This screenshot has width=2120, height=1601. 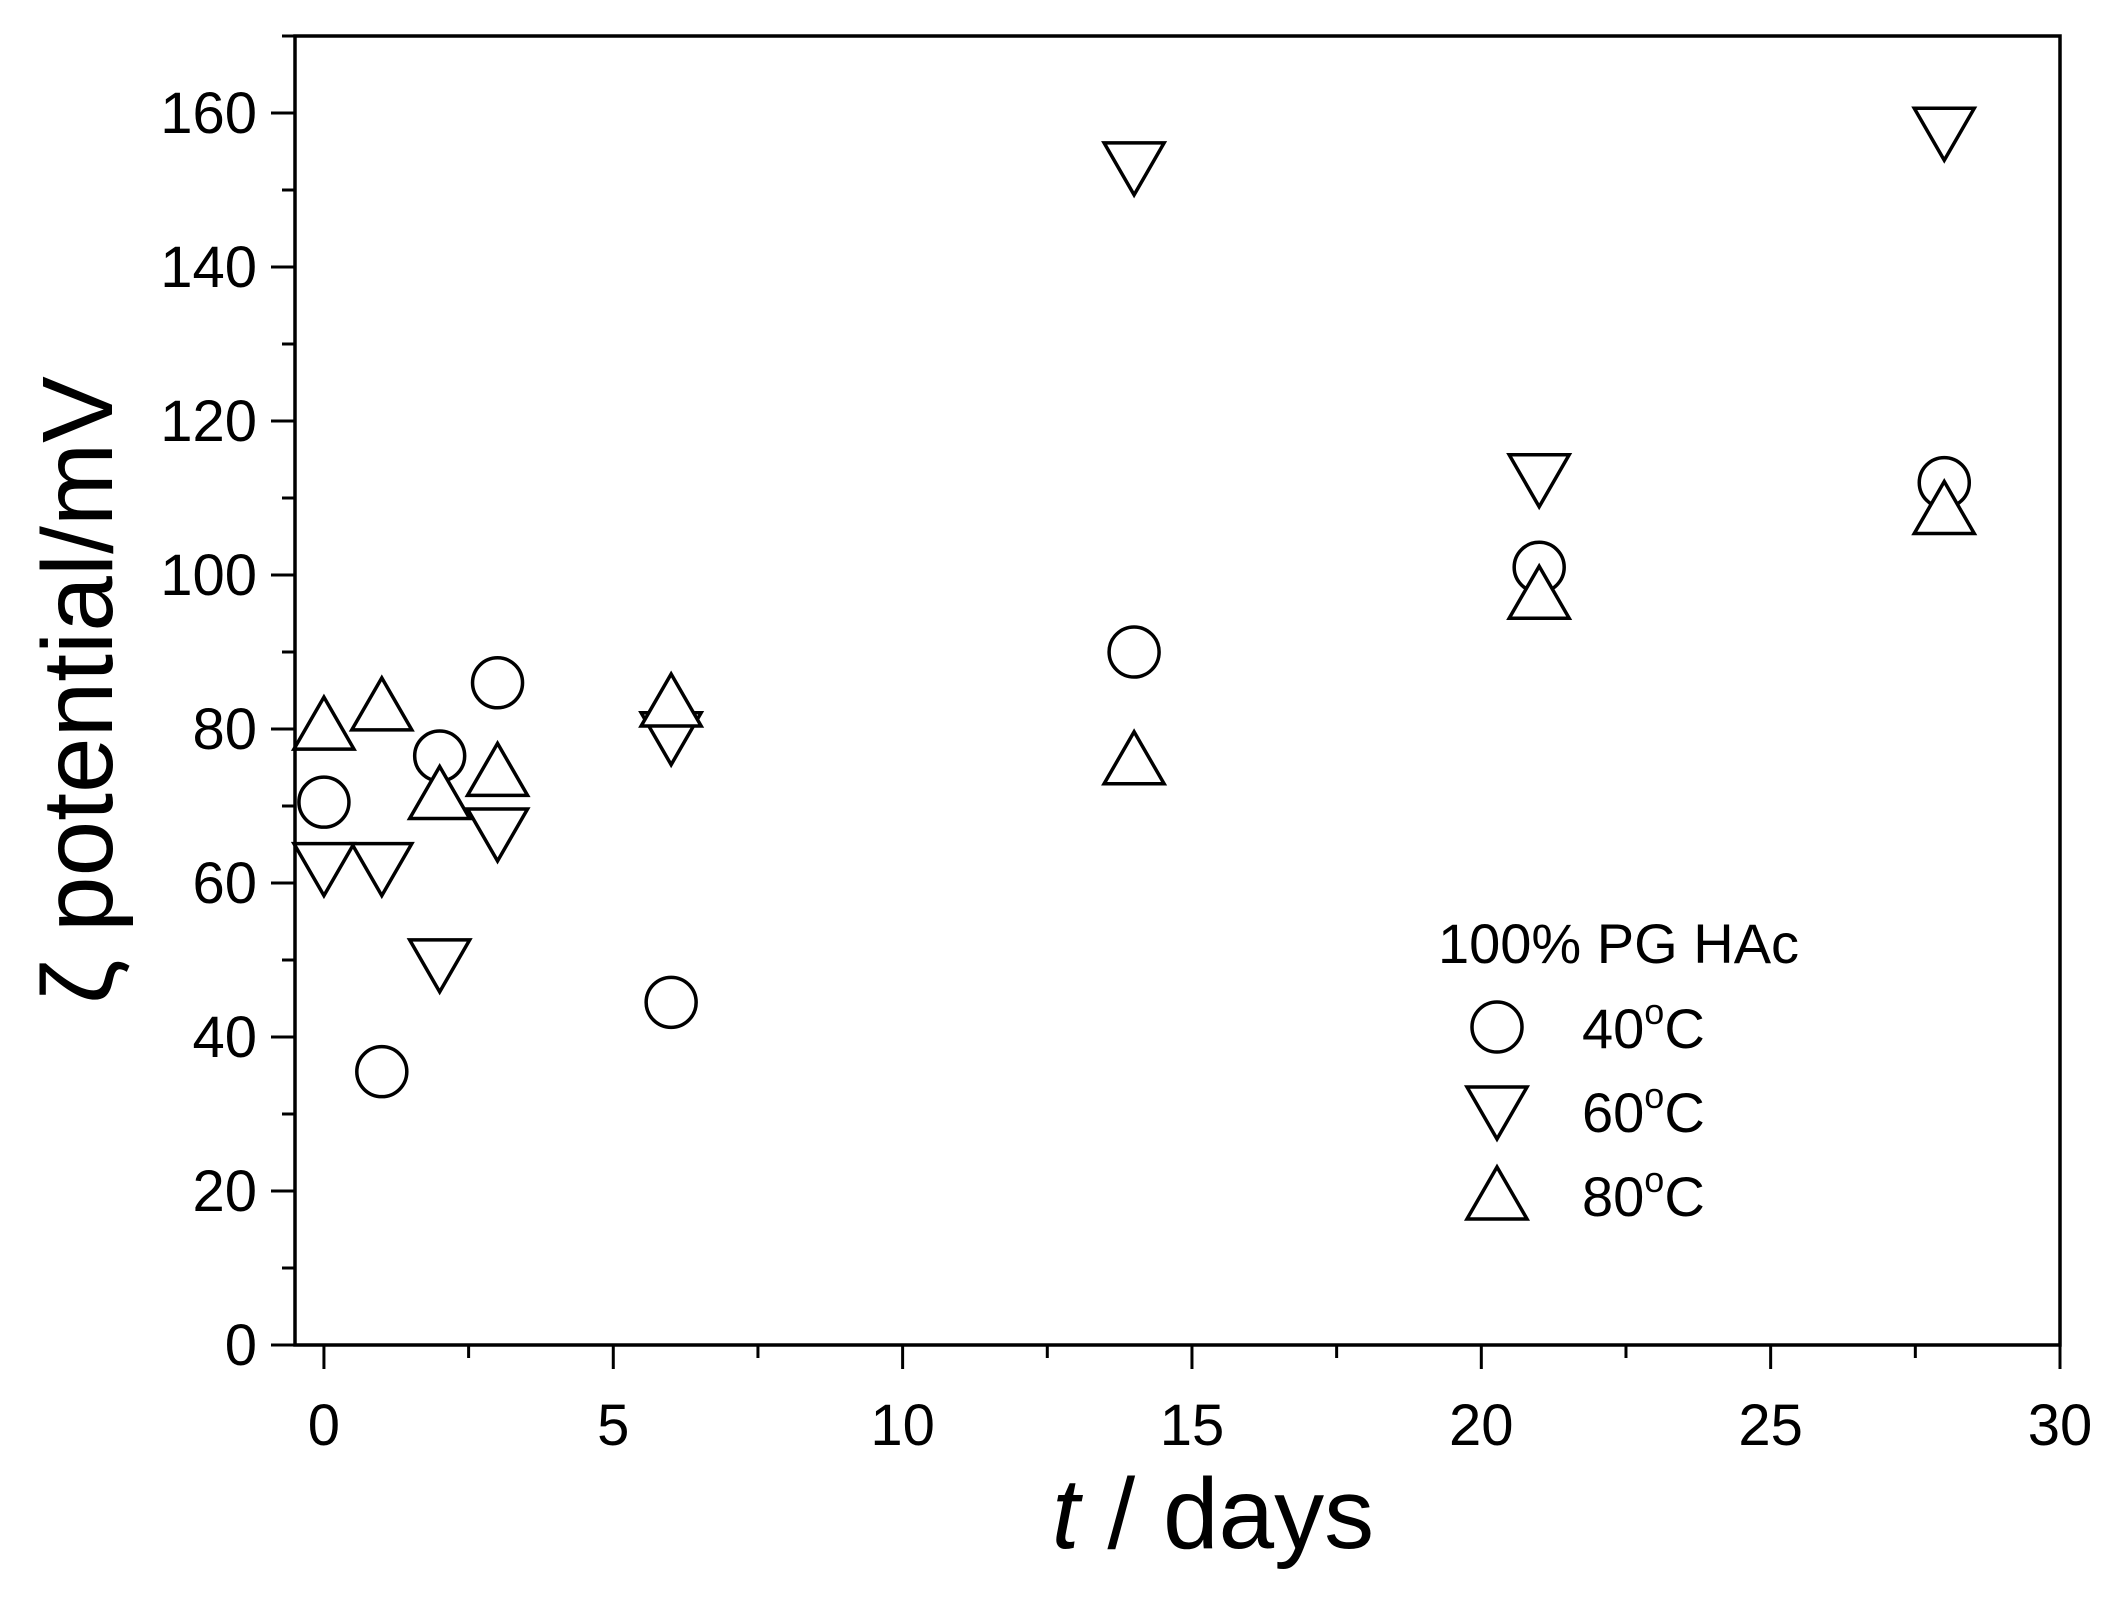 I want to click on y-axis-symbol: ζ, so click(x=78, y=982).